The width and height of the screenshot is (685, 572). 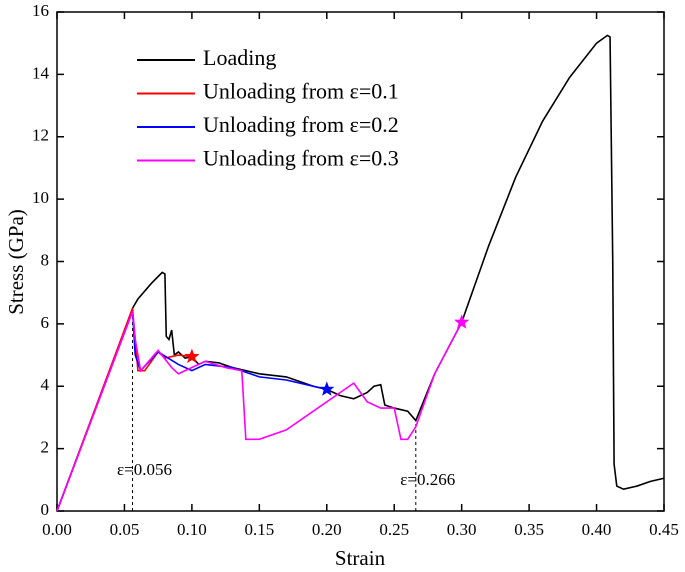 What do you see at coordinates (301, 91) in the screenshot?
I see `legend-label: Unloading from ε=0.1` at bounding box center [301, 91].